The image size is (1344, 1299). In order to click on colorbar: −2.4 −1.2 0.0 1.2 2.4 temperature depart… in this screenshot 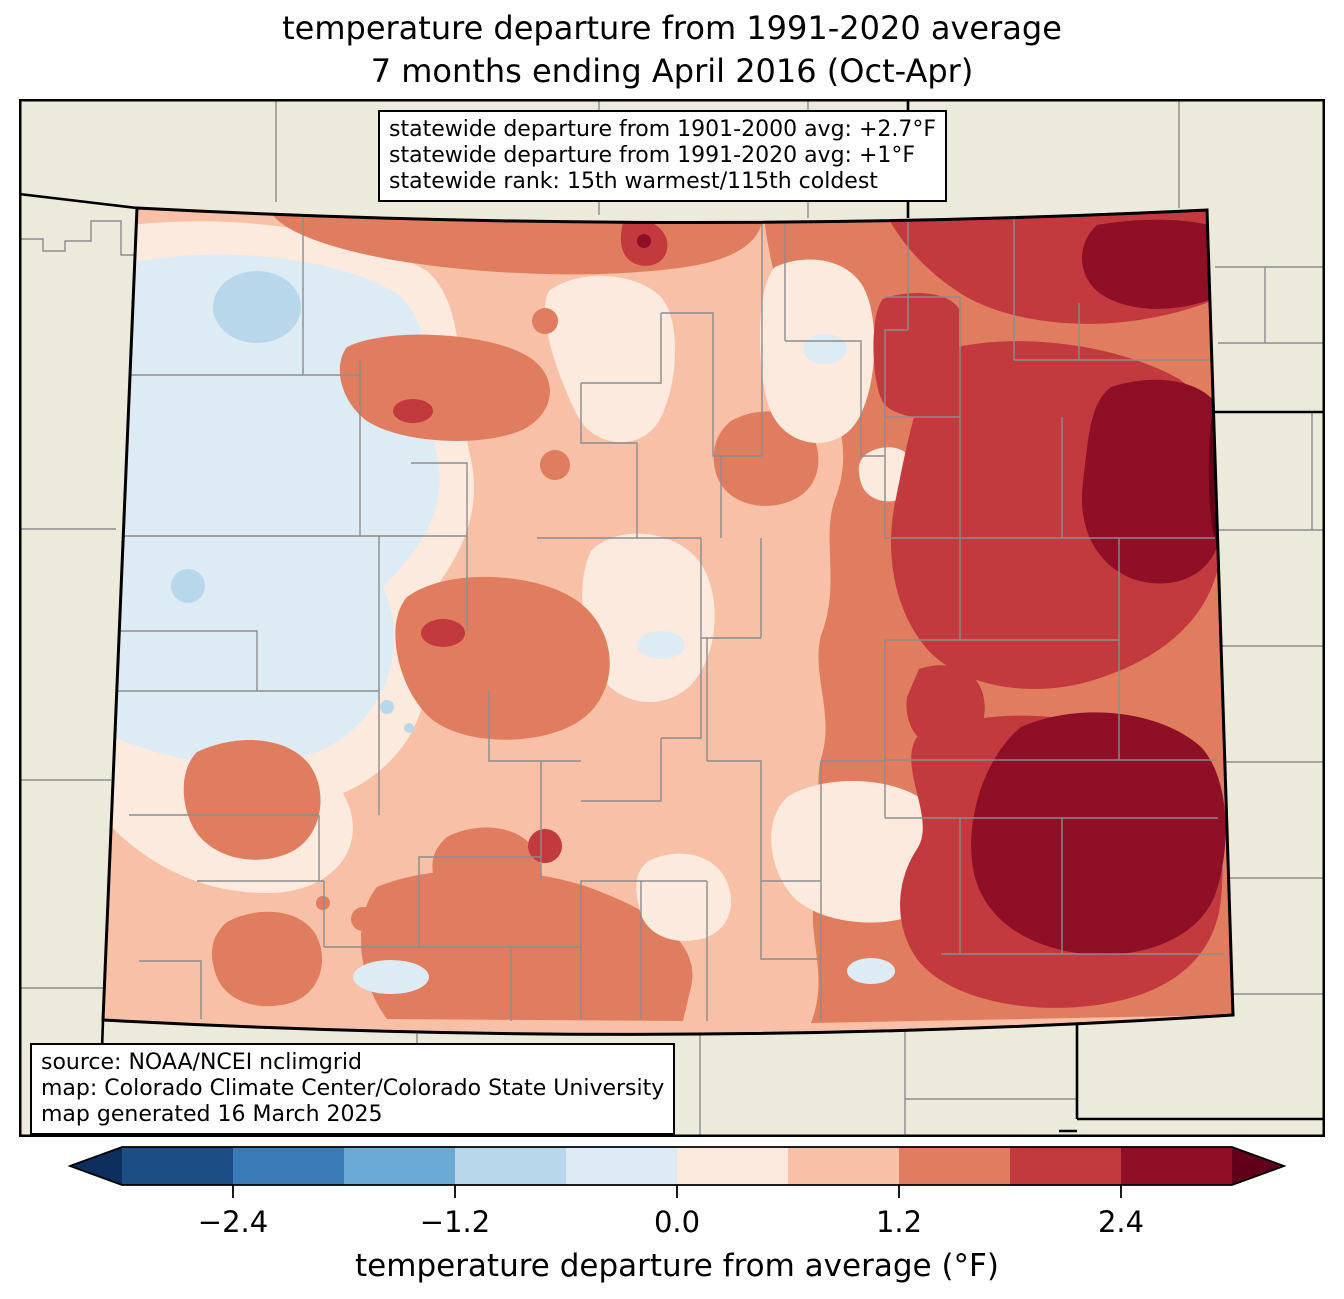, I will do `click(677, 1215)`.